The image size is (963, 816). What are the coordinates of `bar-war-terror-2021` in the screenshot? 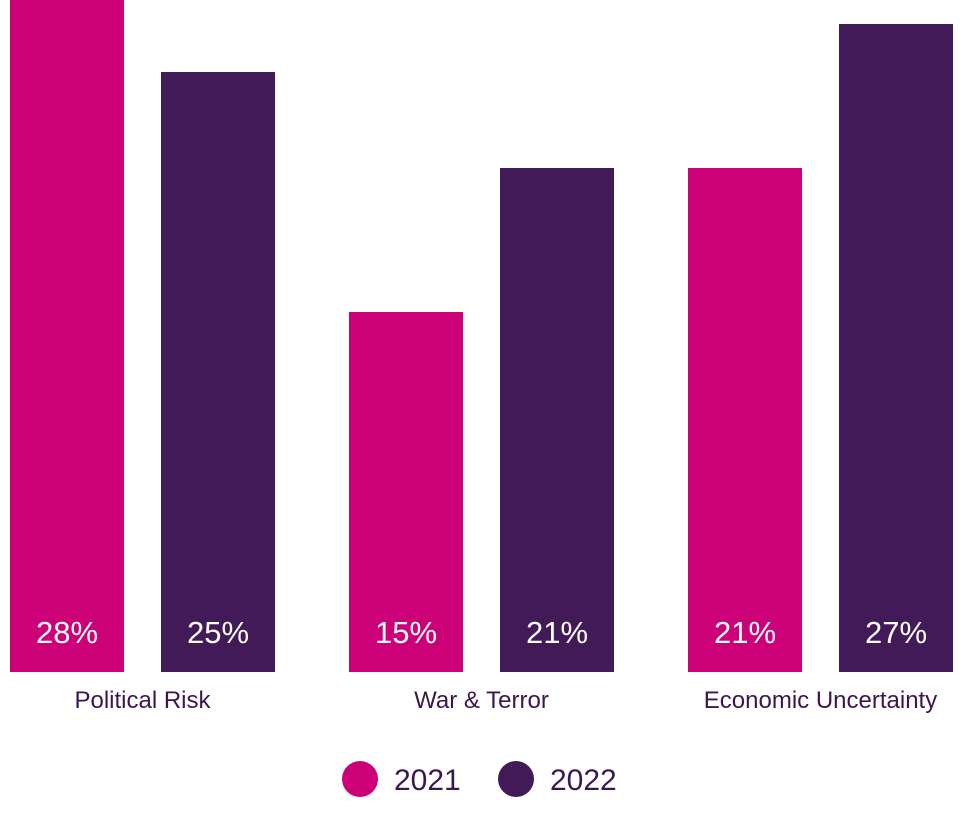 It's located at (406, 492).